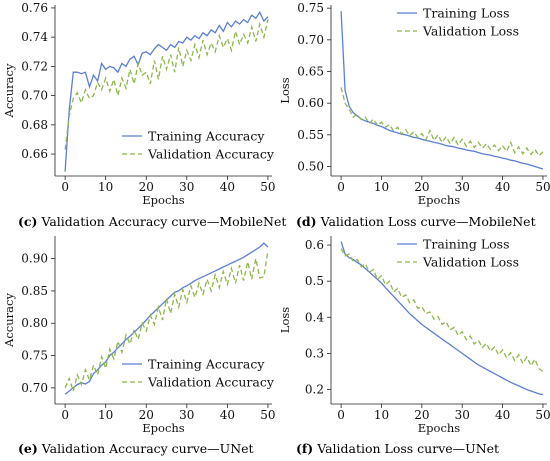  I want to click on y-tick-label: 0.72, so click(34, 66).